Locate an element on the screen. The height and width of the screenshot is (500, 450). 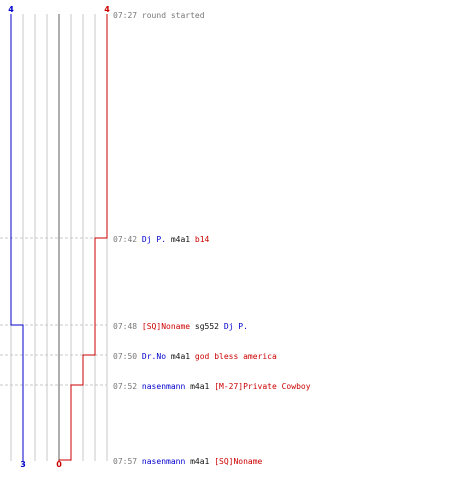
event-4-part-3: god bless america is located at coordinates (236, 356).